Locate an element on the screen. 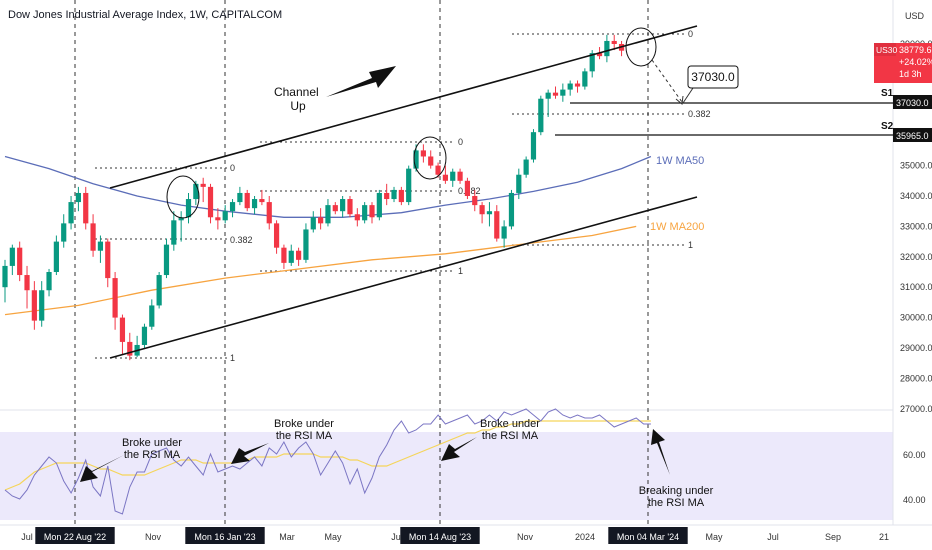 This screenshot has width=932, height=550. channel-up-line2: Up is located at coordinates (298, 106).